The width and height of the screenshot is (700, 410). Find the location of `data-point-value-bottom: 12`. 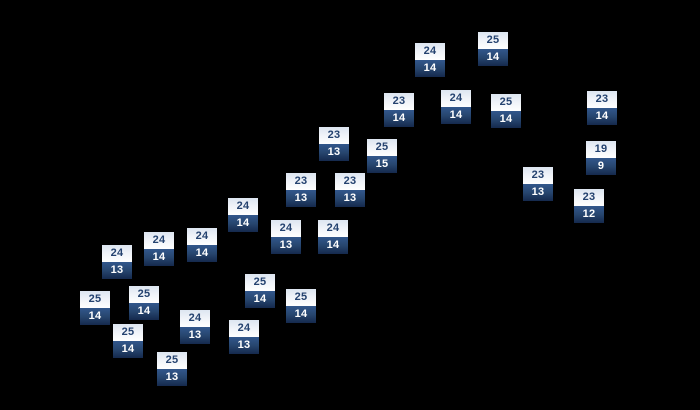

data-point-value-bottom: 12 is located at coordinates (589, 214).